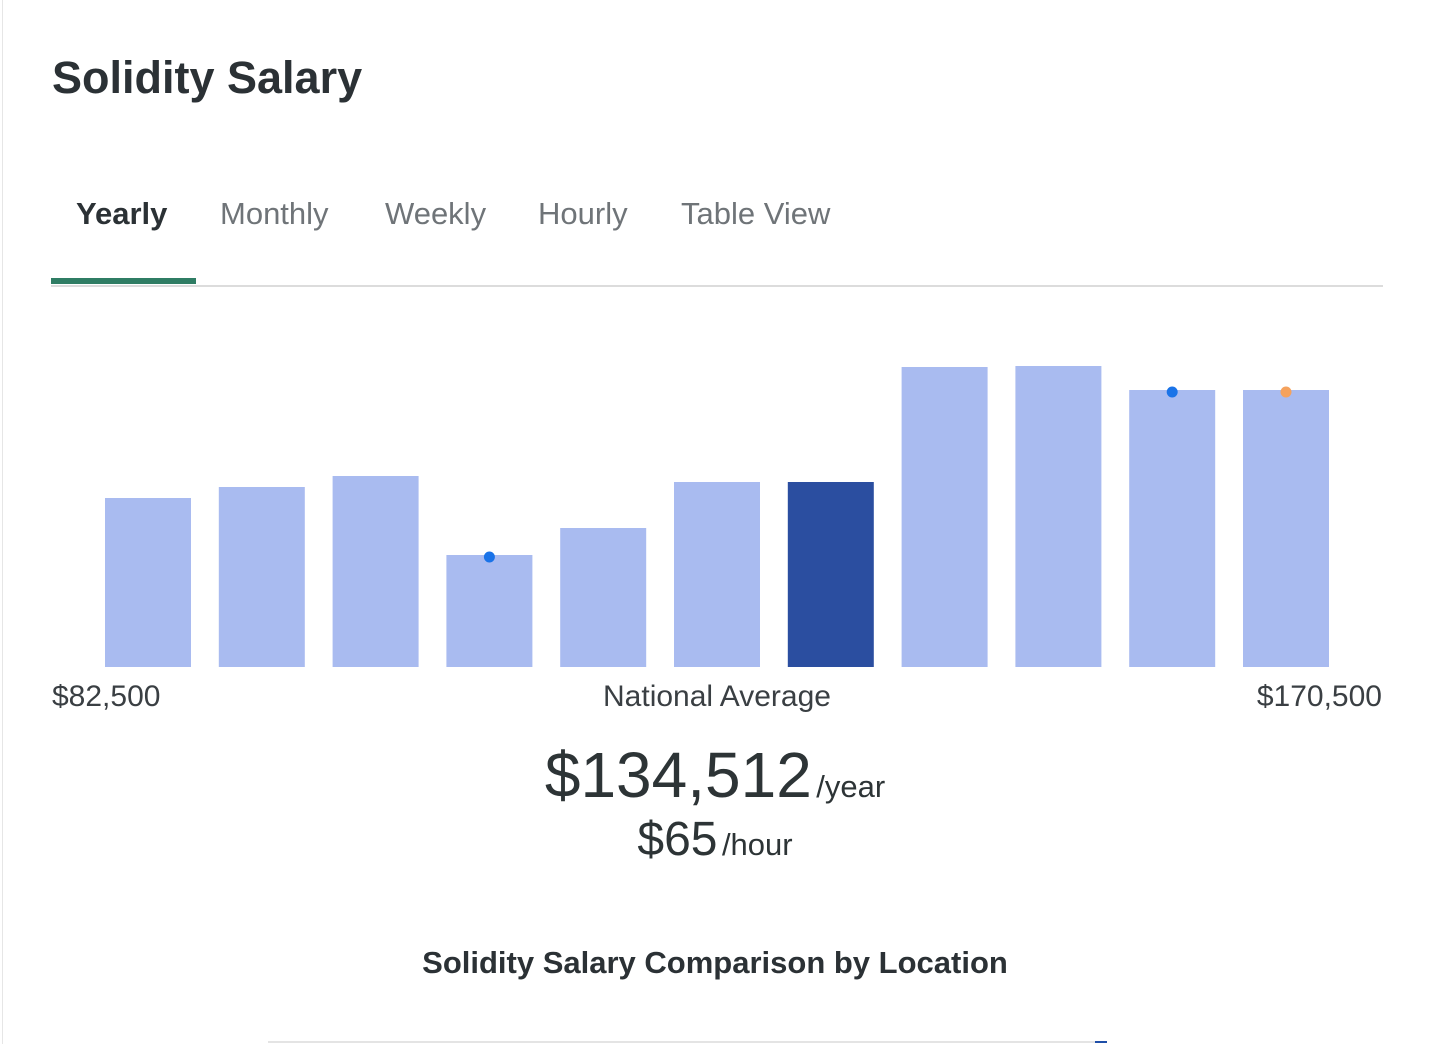 This screenshot has width=1430, height=1044. Describe the element at coordinates (583, 213) in the screenshot. I see `tab: Hourly` at that location.